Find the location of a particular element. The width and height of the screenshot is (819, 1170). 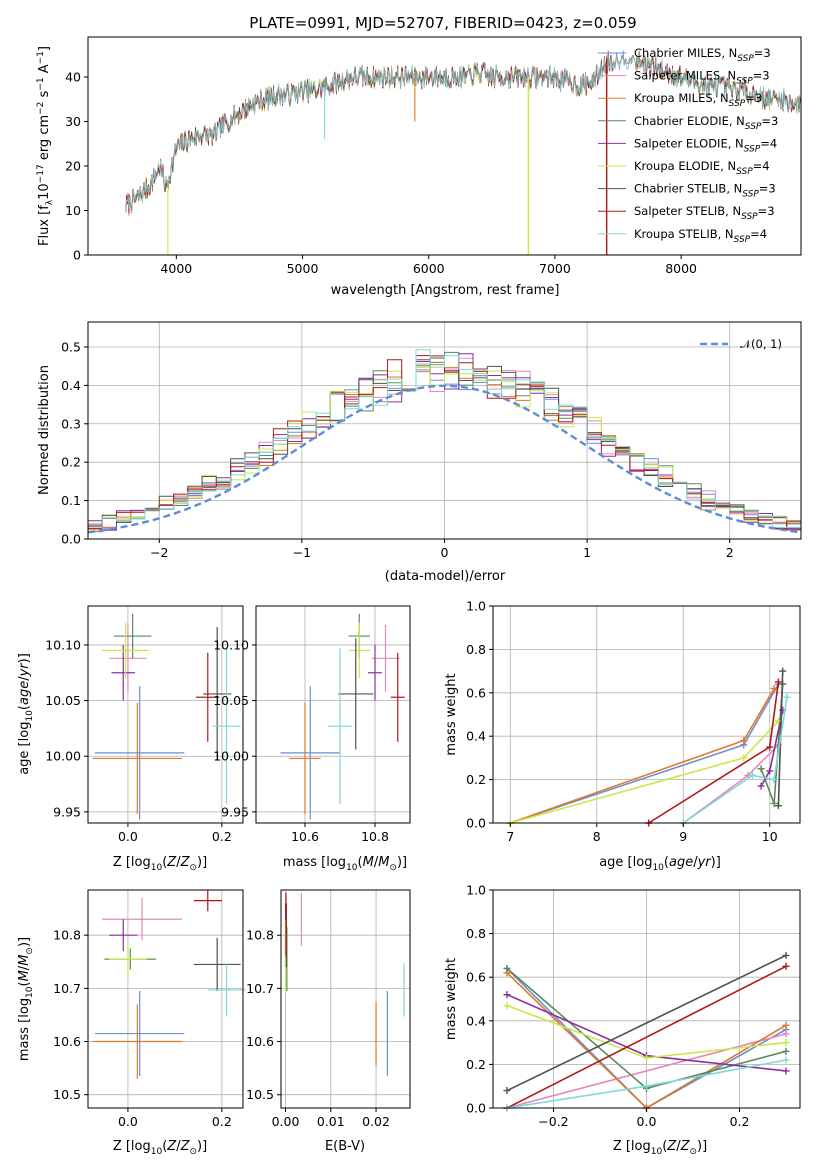

x-axis-label: Z [log10(Z/Z⊙)] is located at coordinates (160, 864).